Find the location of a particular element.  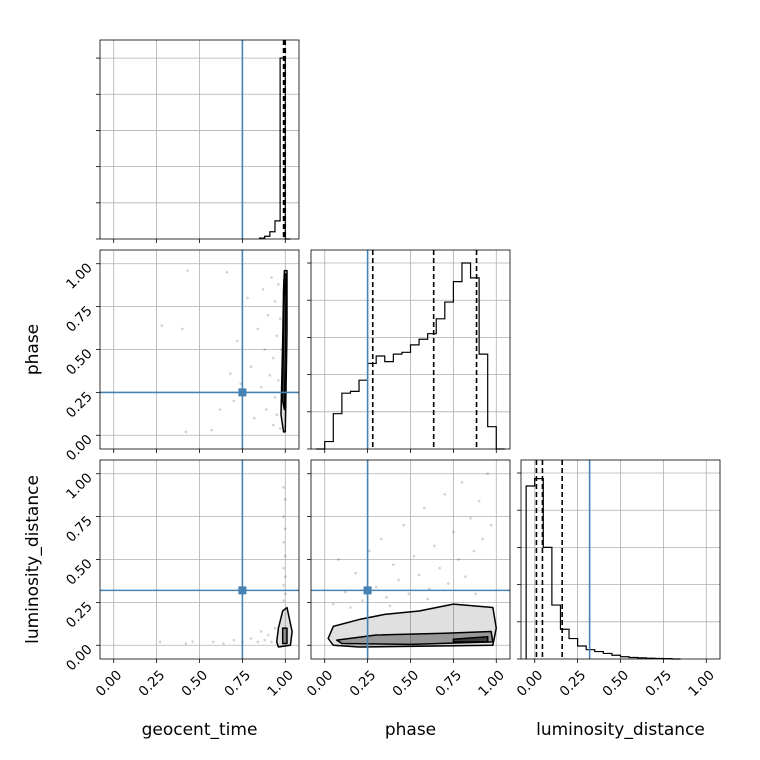

contour-fill is located at coordinates (284, 627).